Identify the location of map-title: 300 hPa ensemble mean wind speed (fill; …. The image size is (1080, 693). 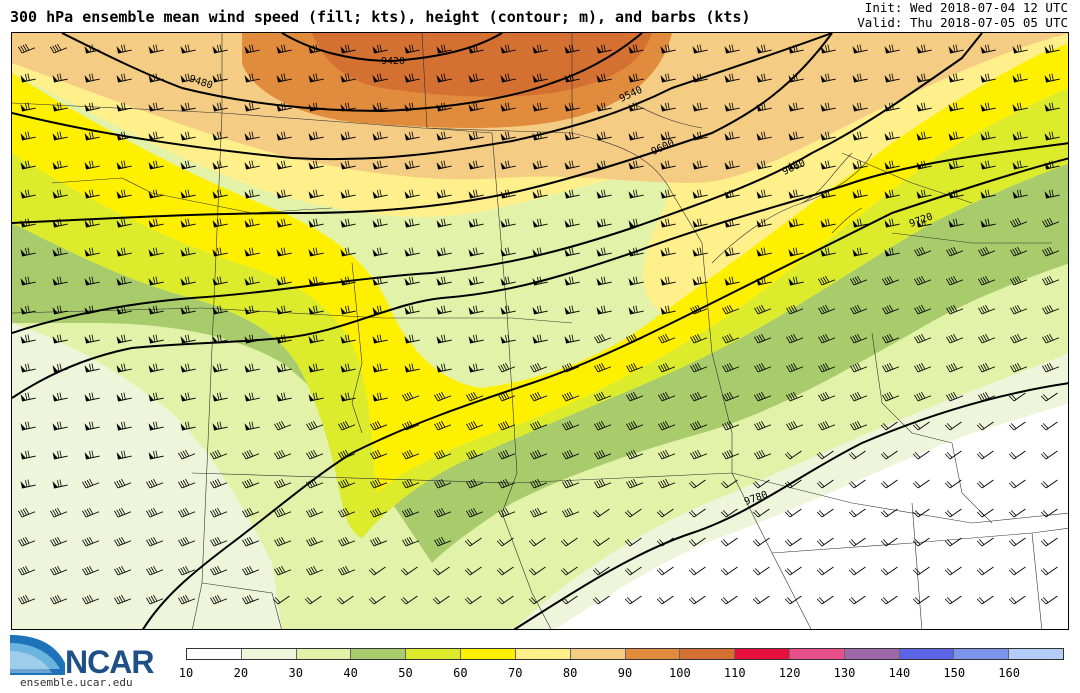
(380, 17).